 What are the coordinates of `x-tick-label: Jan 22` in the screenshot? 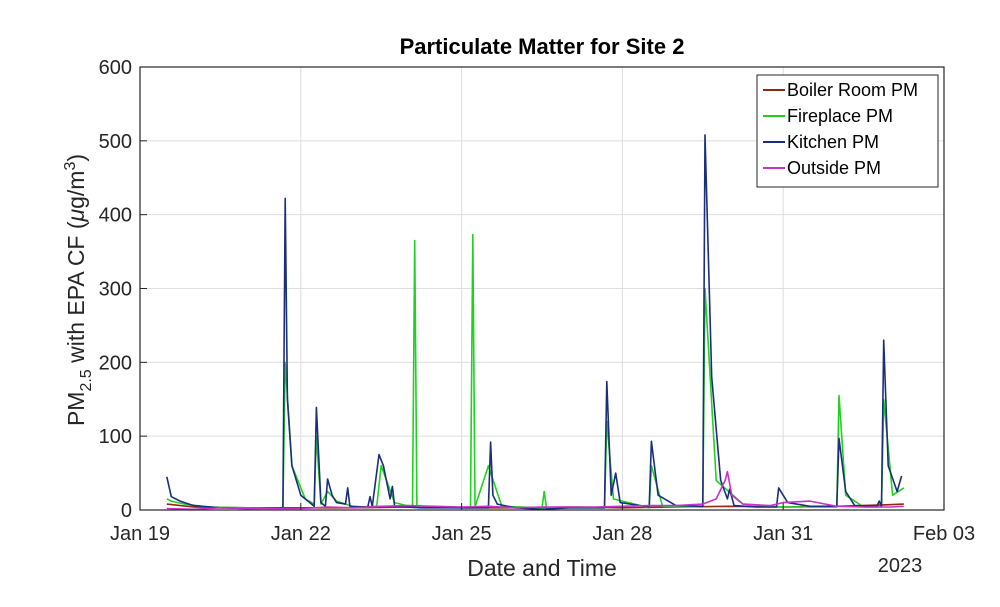 It's located at (301, 534).